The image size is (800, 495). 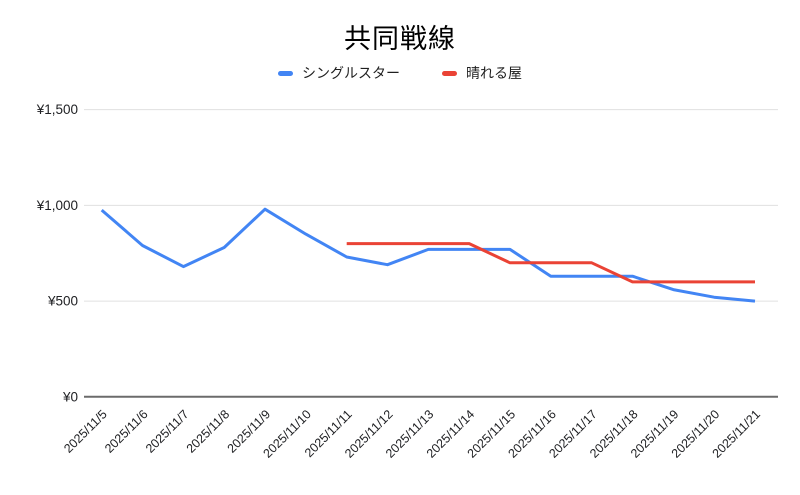 I want to click on legend-swatch-blue-icon, so click(x=285, y=73).